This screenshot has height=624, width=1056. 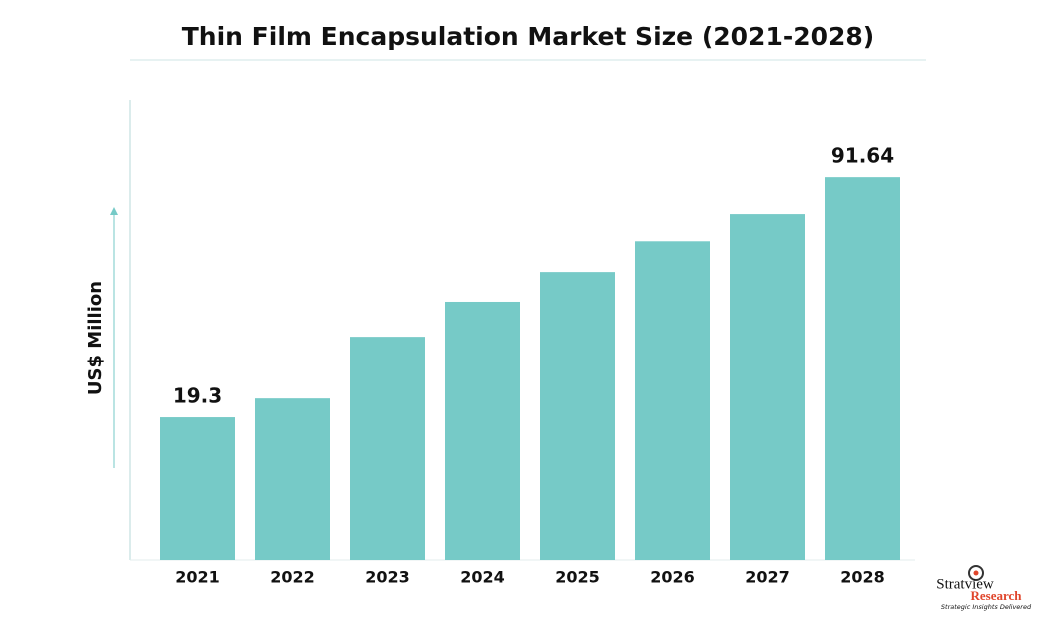 I want to click on x-tick-label: 2028, so click(x=862, y=577).